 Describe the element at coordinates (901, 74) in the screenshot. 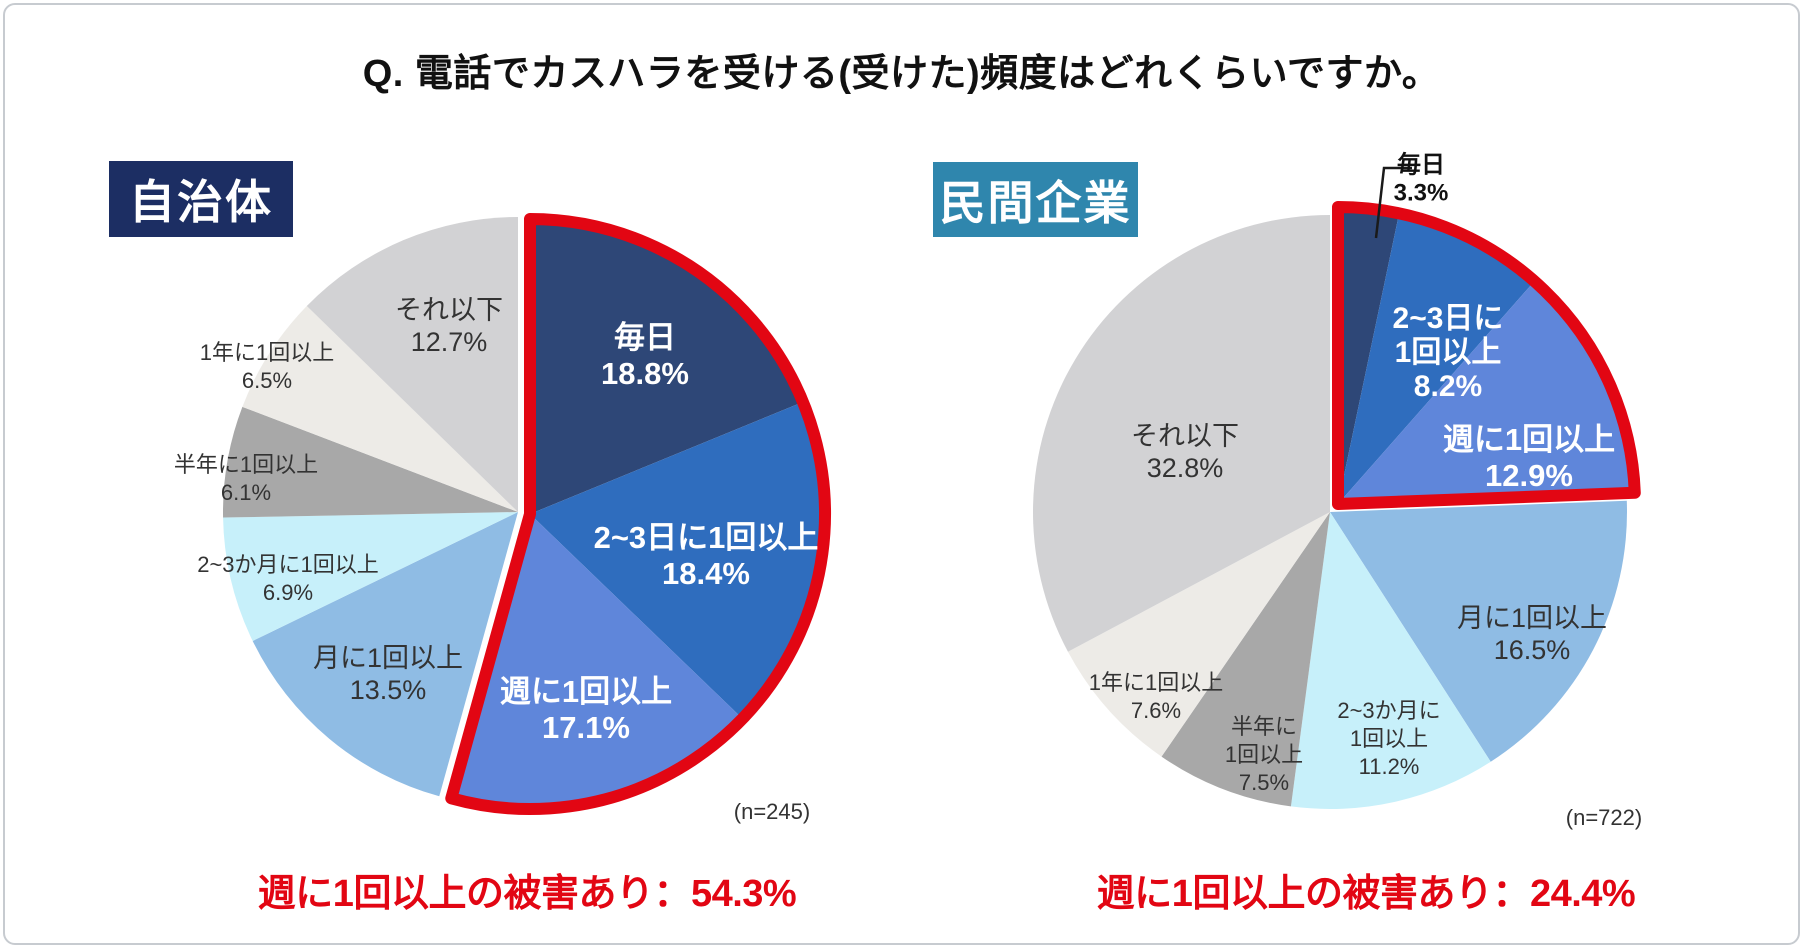

I see `question-title: Q. 電話でカスハラを受ける(受けた)頻度はどれくらいですか。` at that location.